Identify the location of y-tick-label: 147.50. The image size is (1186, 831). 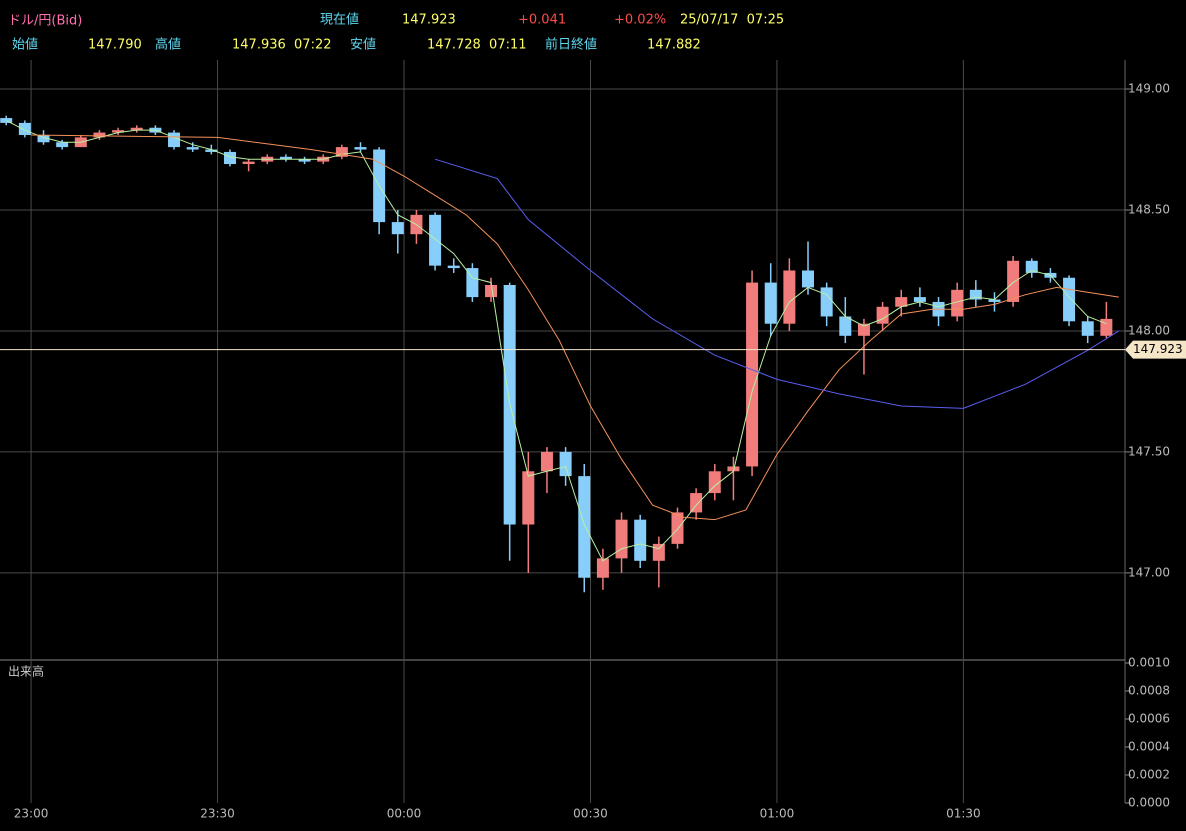
(1149, 451).